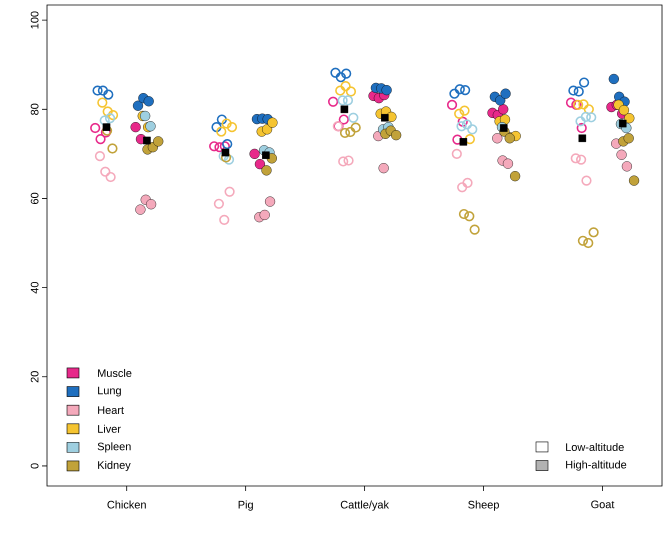 This screenshot has height=534, width=664. Describe the element at coordinates (115, 373) in the screenshot. I see `legend-label: Muscle` at that location.